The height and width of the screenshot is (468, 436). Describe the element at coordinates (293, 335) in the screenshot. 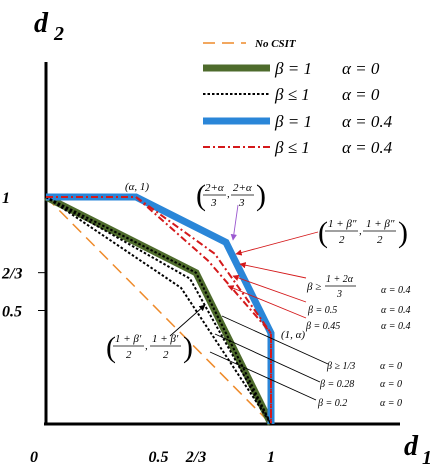

I see `label-one-alpha: (1, α)` at that location.